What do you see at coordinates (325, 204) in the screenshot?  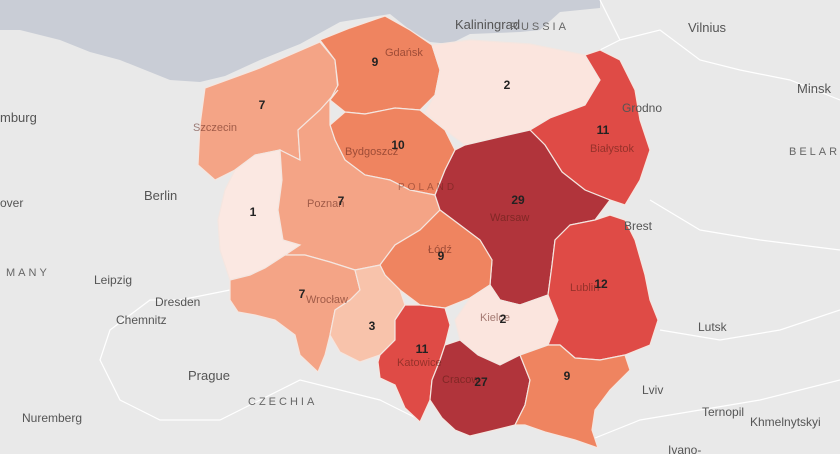 I see `label-poznan: Poznań` at bounding box center [325, 204].